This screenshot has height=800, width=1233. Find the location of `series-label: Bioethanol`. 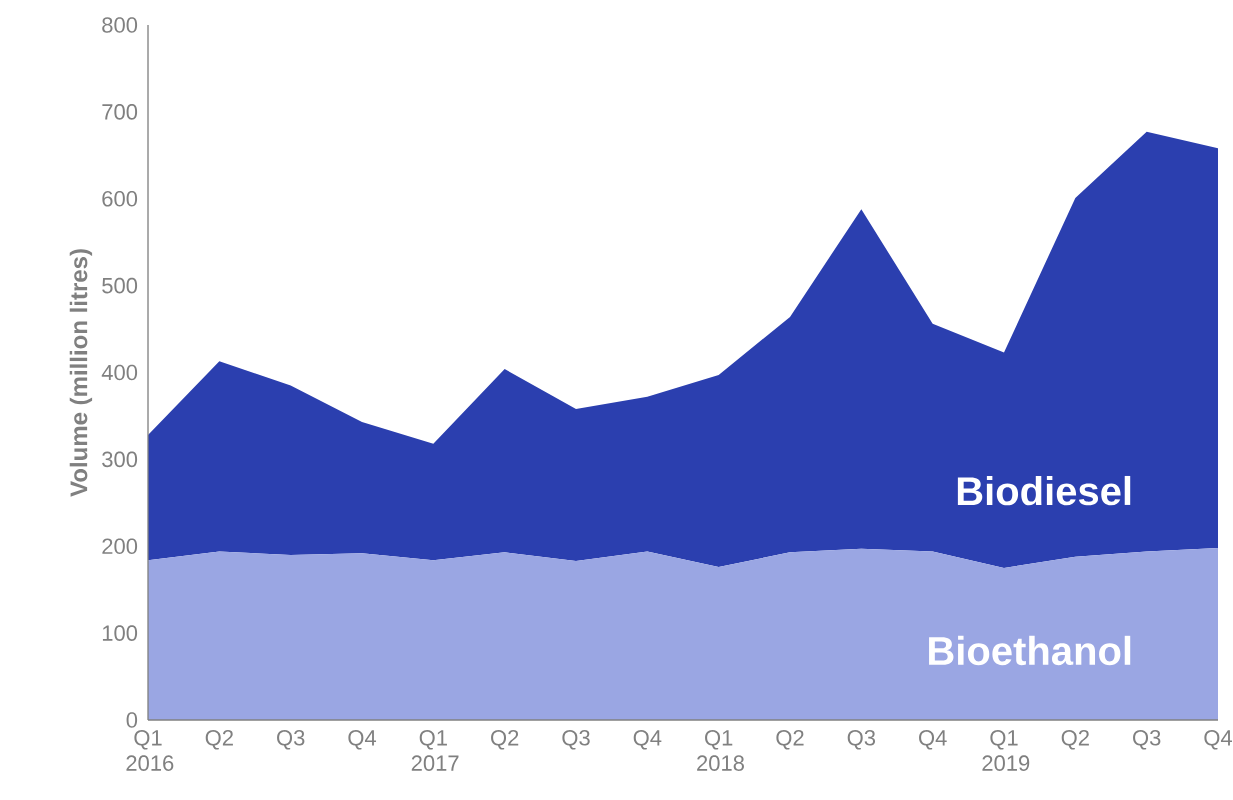

series-label: Bioethanol is located at coordinates (1030, 650).